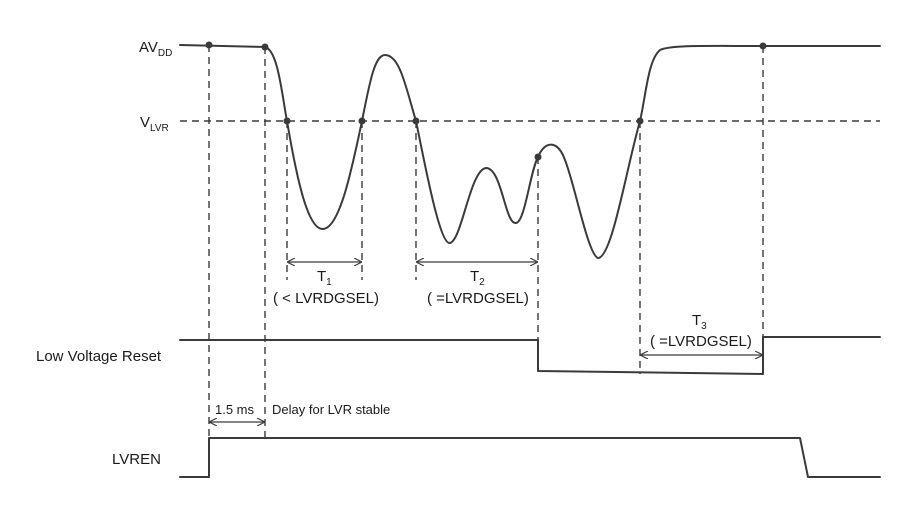  I want to click on t2-label: T2, so click(477, 278).